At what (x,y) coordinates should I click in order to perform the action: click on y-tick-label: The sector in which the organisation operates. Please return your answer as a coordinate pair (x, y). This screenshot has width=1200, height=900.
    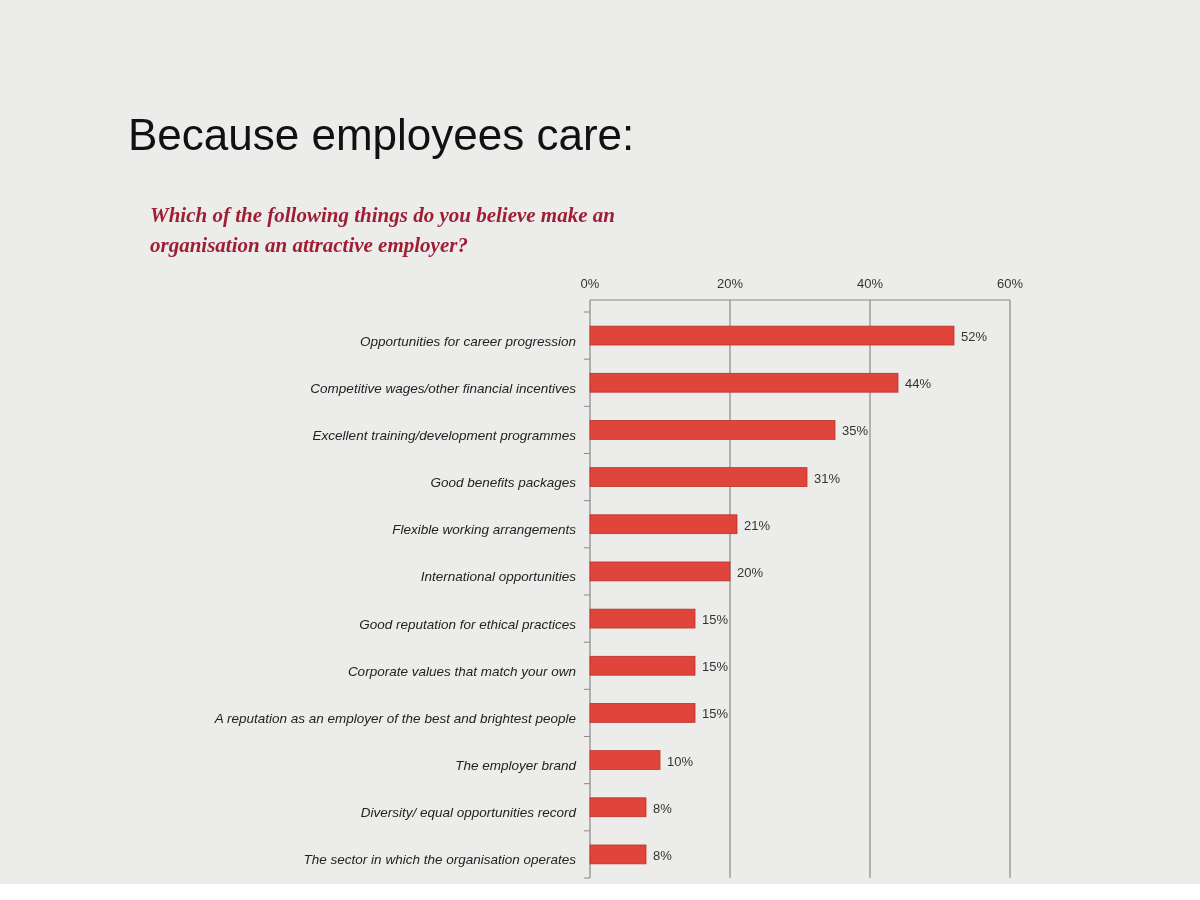
    Looking at the image, I should click on (440, 860).